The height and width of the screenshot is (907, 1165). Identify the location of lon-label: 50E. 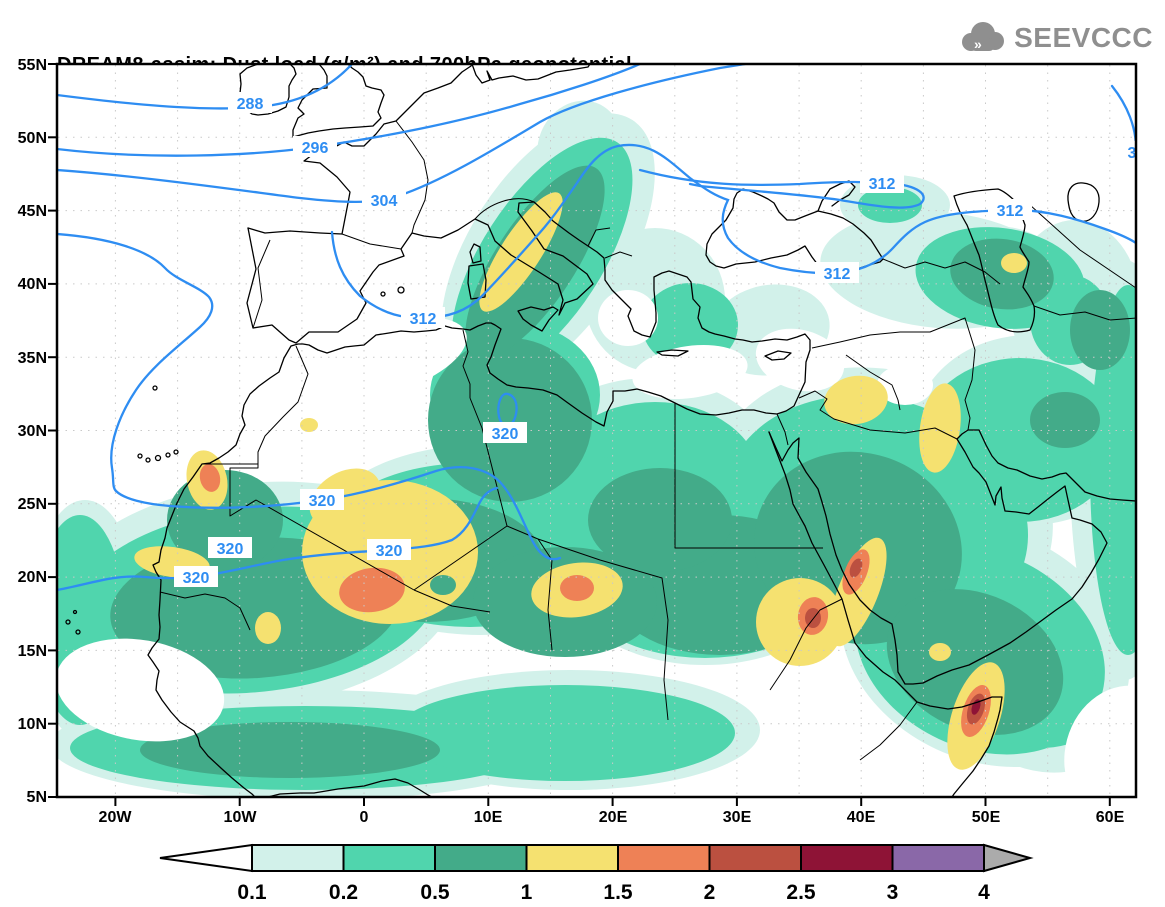
(986, 817).